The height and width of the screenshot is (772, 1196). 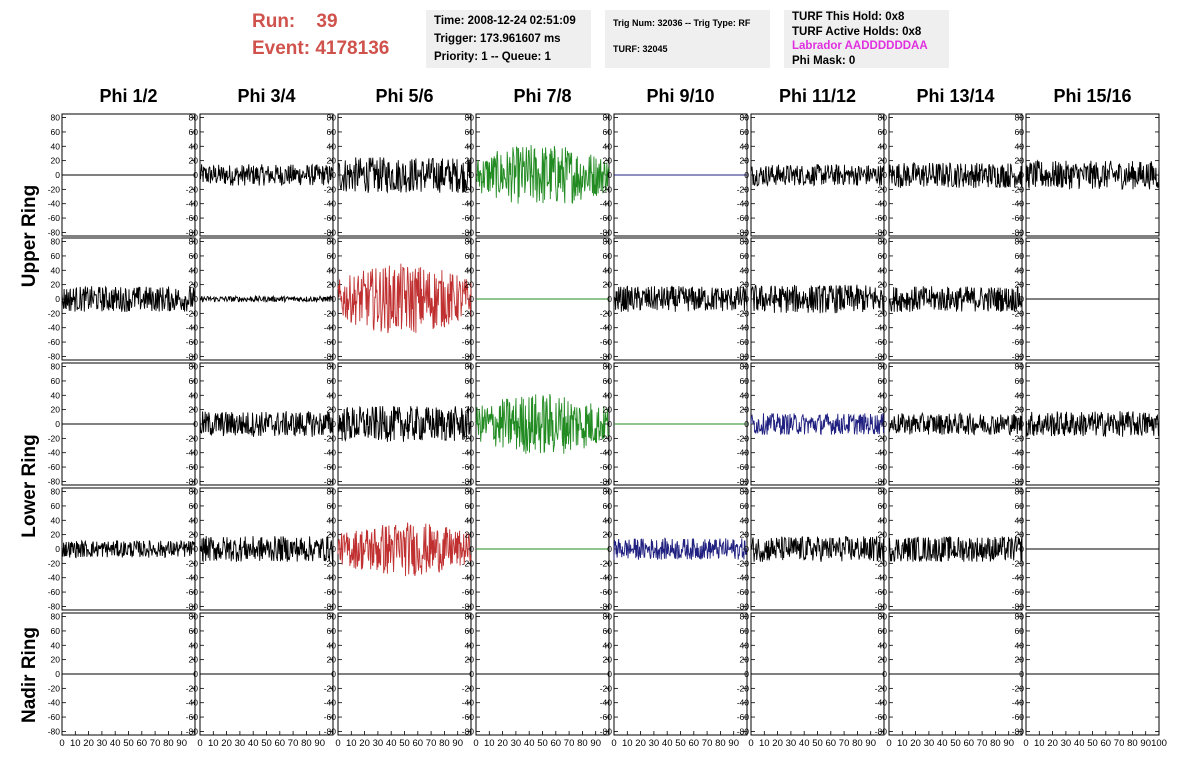 What do you see at coordinates (398, 549) in the screenshot?
I see `panel-r3-c2: 80 60 40 20 0 -20 -40 -60 -80` at bounding box center [398, 549].